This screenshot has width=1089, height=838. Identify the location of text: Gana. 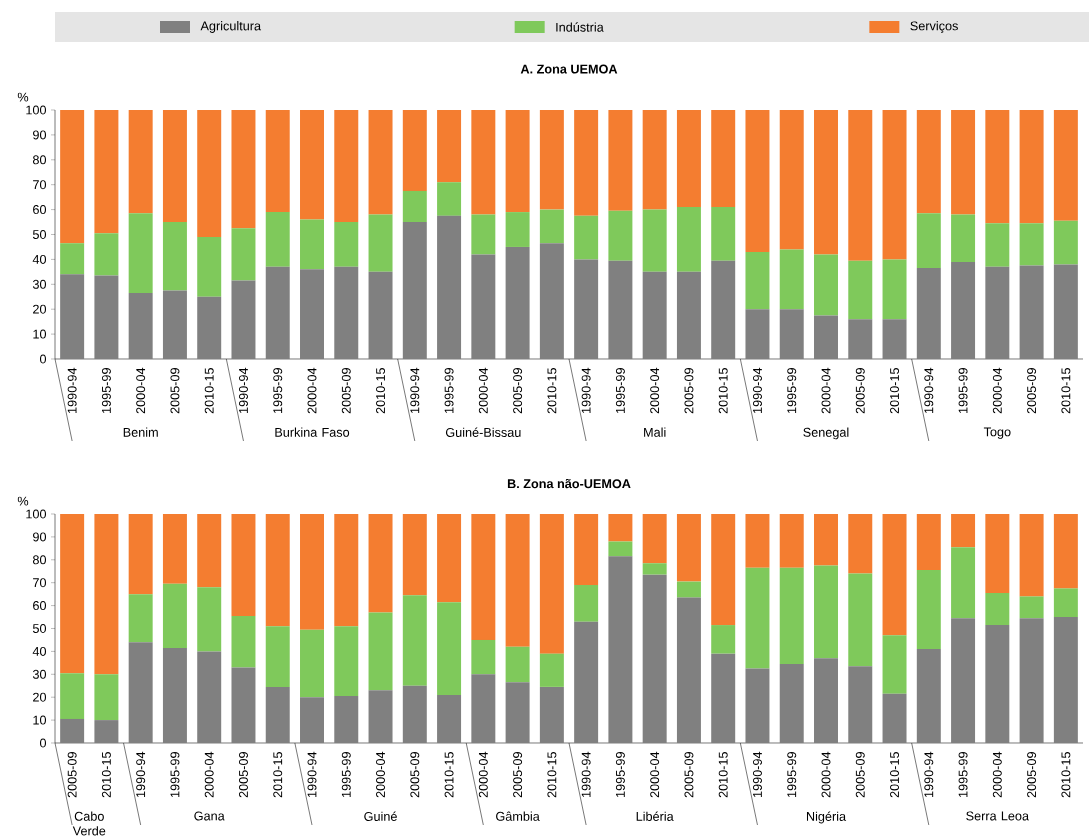
(209, 816).